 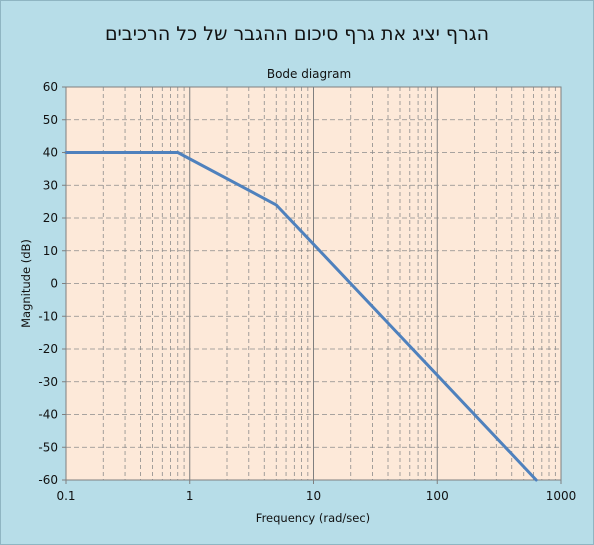 I want to click on x-tick-labels: 0.1 1 10 100 1000, so click(x=316, y=491).